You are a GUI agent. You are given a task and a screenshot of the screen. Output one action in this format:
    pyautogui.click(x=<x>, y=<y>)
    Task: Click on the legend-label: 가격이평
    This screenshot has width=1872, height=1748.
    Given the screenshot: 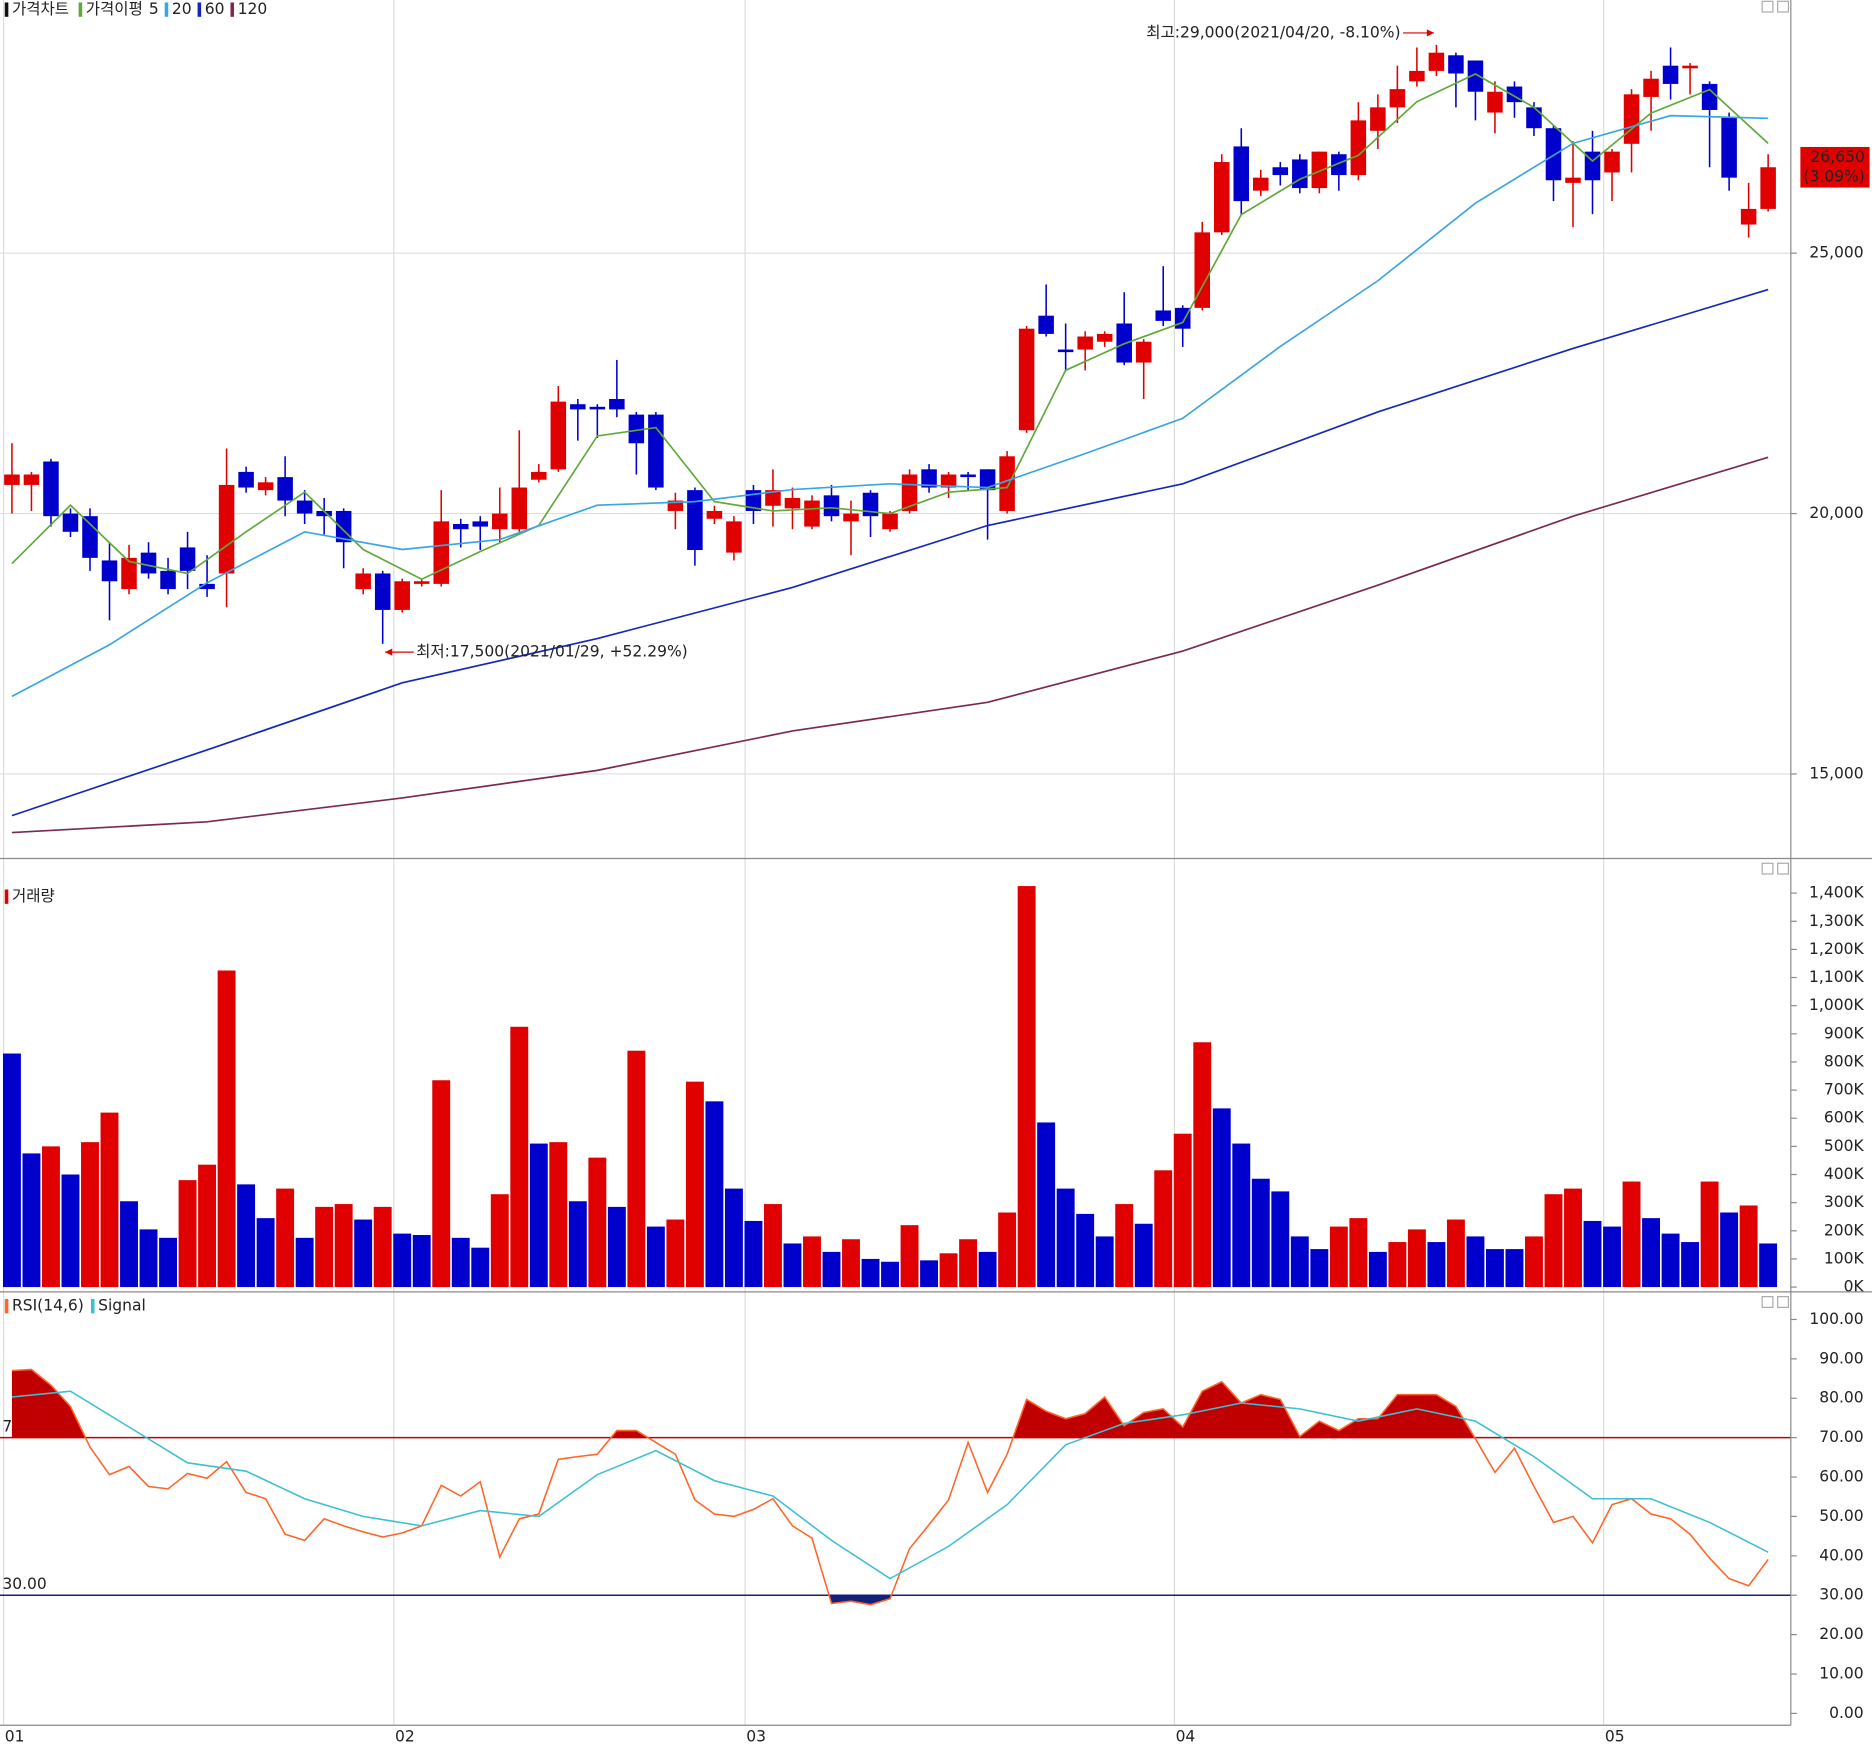 What is the action you would take?
    pyautogui.click(x=114, y=9)
    